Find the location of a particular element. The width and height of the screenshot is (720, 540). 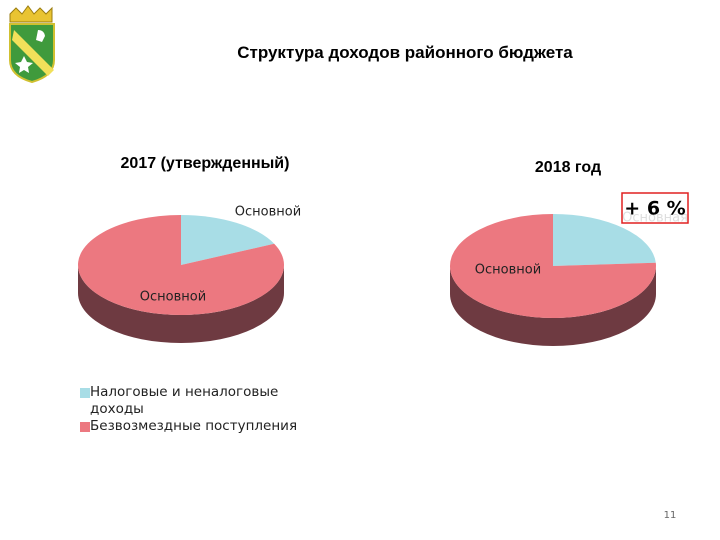

annotation-box is located at coordinates (655, 208).